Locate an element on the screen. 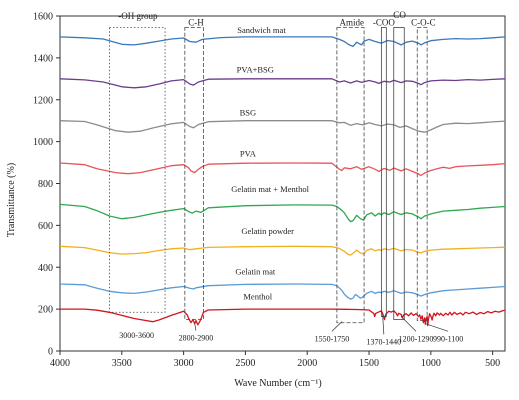 The width and height of the screenshot is (519, 400). series-label: PVA+BSG is located at coordinates (255, 70).